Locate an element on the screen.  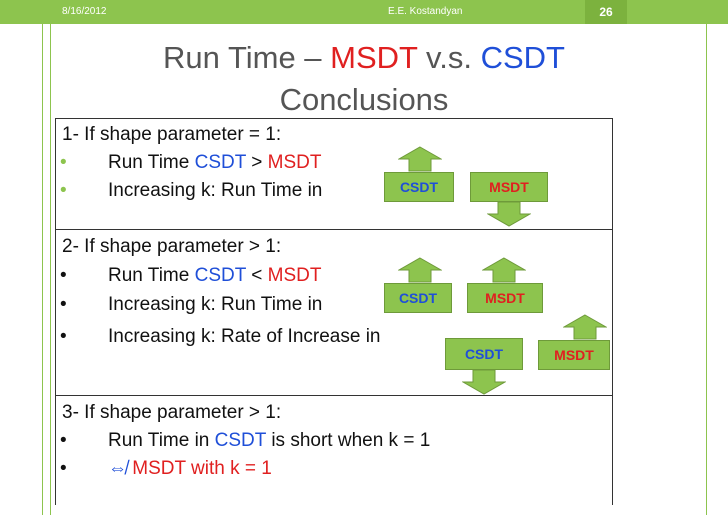
slide-subtitle: Conclusions is located at coordinates (364, 99).